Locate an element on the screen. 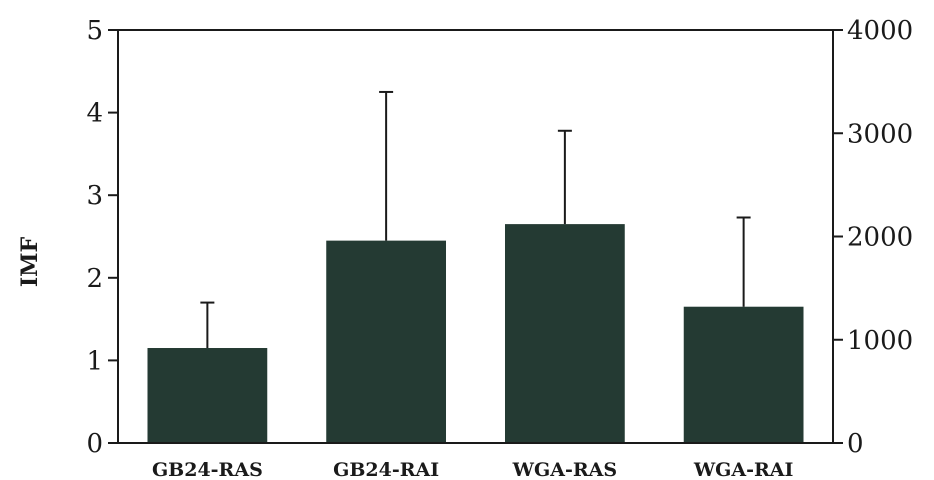 Image resolution: width=934 pixels, height=480 pixels. x-tick-label: WGA-RAI is located at coordinates (743, 469).